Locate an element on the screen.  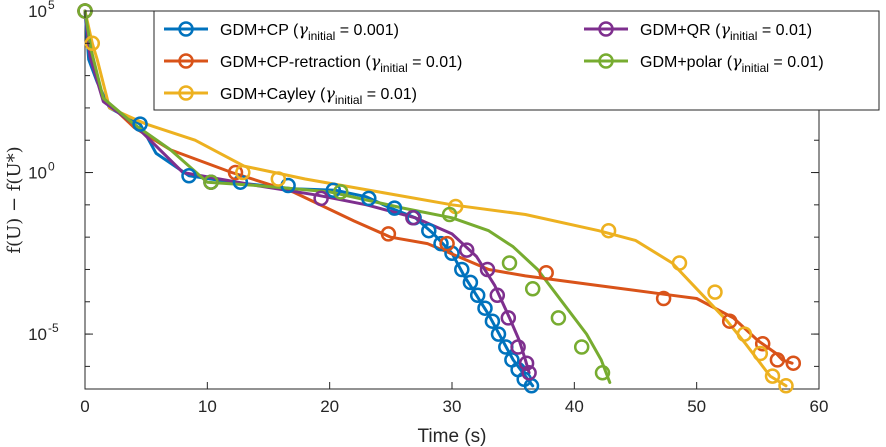
y-tick-exponent: 0 is located at coordinates (51, 167).